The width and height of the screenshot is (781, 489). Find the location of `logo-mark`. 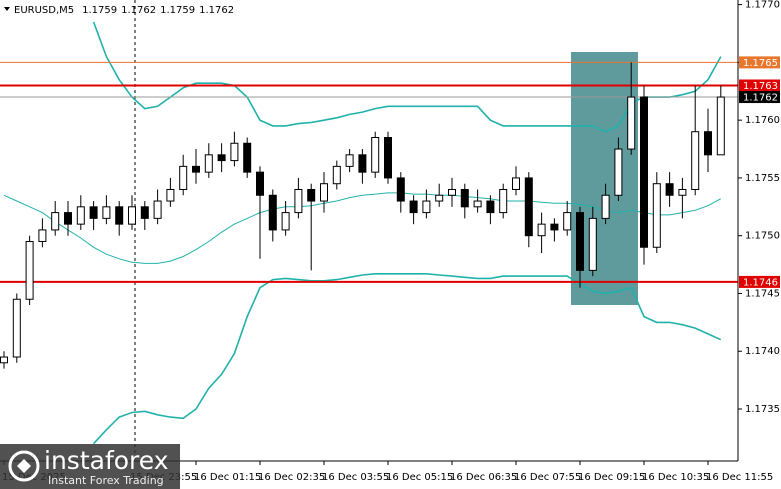

logo-mark is located at coordinates (24, 466).